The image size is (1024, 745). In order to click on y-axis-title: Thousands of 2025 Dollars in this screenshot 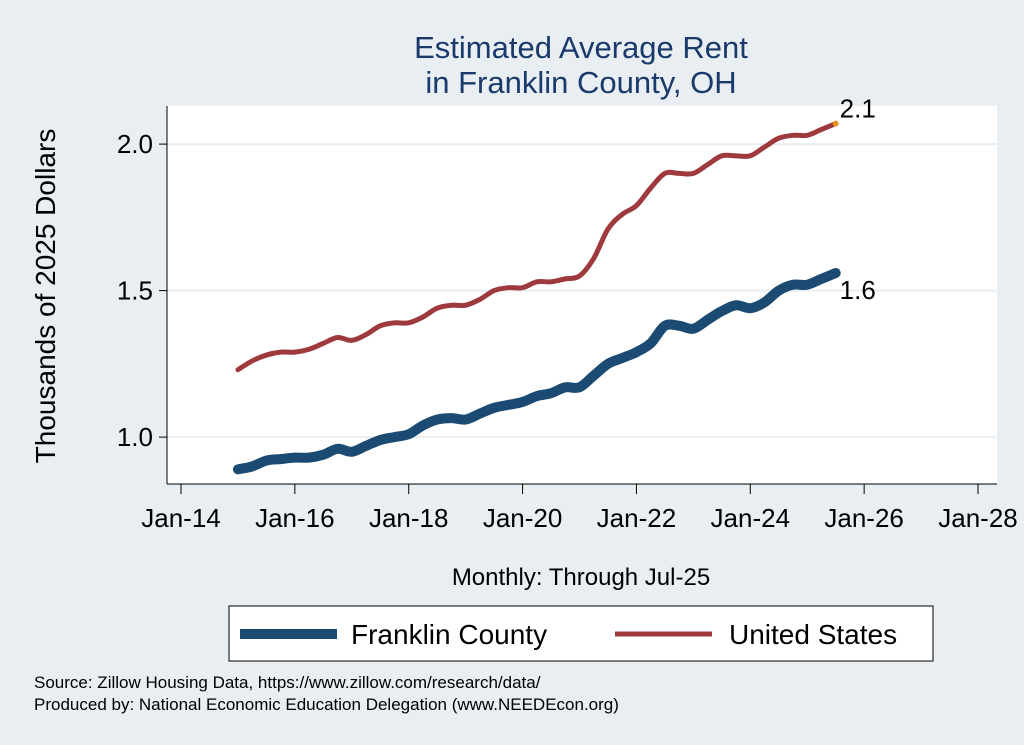, I will do `click(45, 296)`.